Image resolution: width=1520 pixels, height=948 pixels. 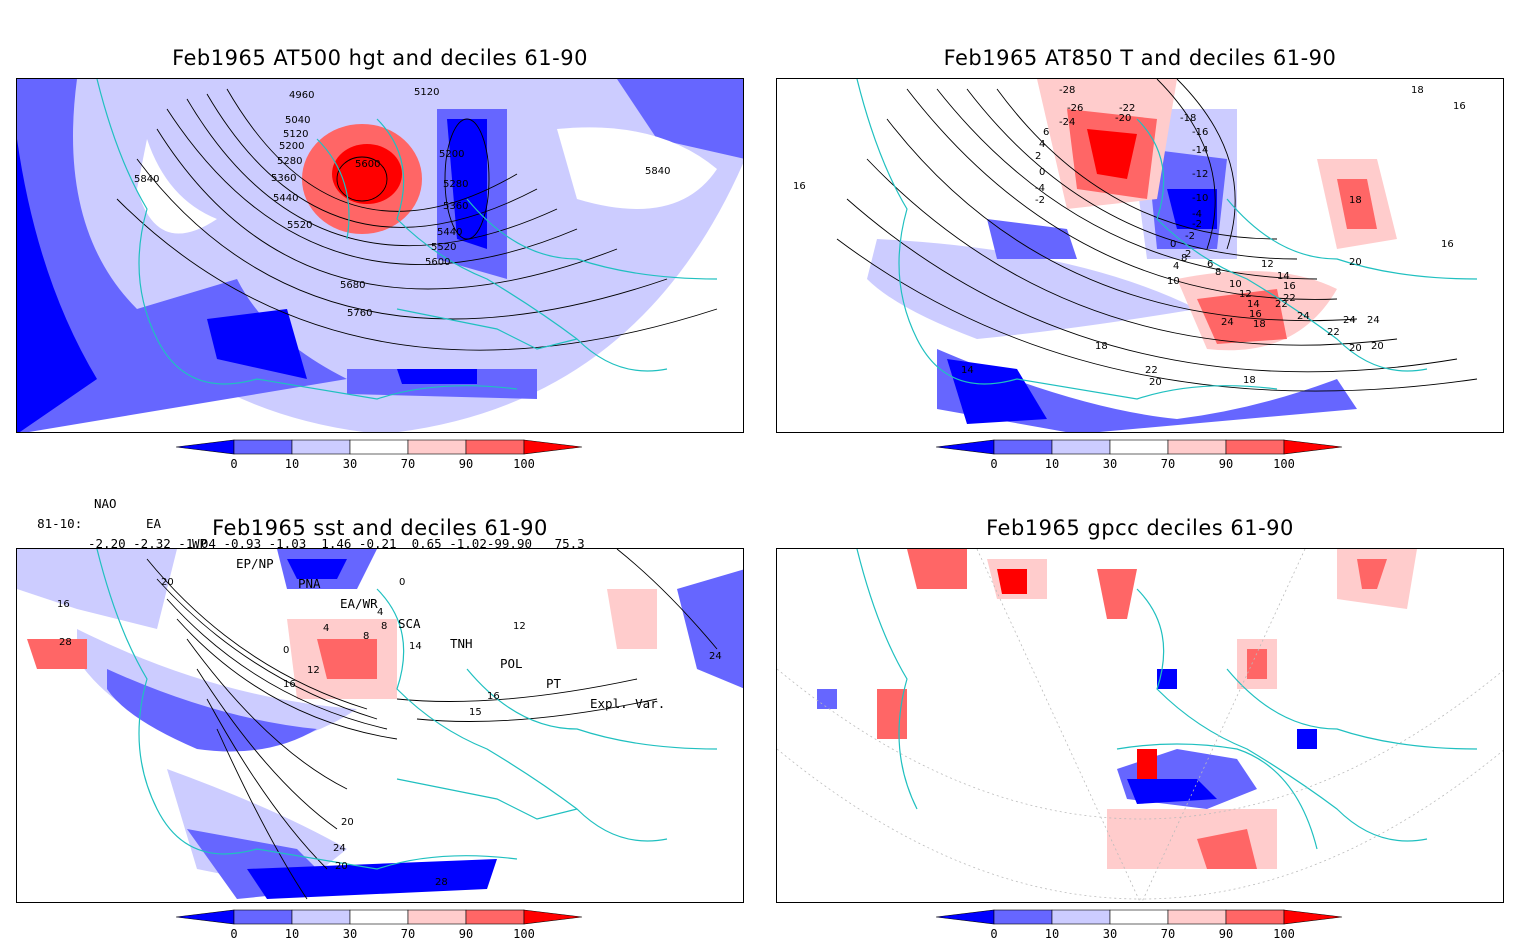 What do you see at coordinates (715, 656) in the screenshot?
I see `sst-label: 24` at bounding box center [715, 656].